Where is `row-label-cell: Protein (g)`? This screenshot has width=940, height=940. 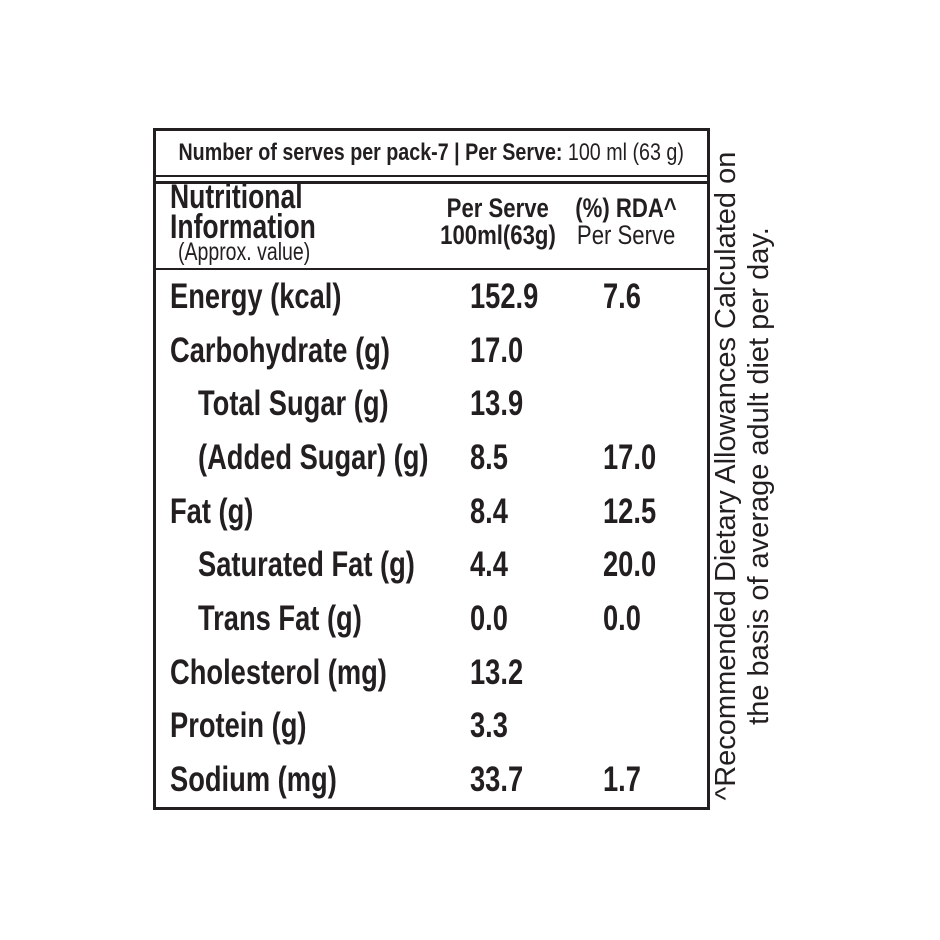
row-label-cell: Protein (g) is located at coordinates (313, 726).